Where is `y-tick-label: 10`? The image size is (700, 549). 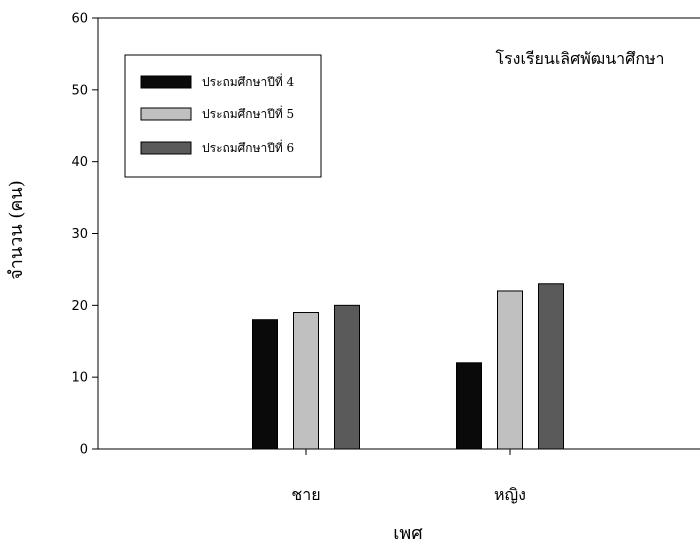
y-tick-label: 10 is located at coordinates (79, 378).